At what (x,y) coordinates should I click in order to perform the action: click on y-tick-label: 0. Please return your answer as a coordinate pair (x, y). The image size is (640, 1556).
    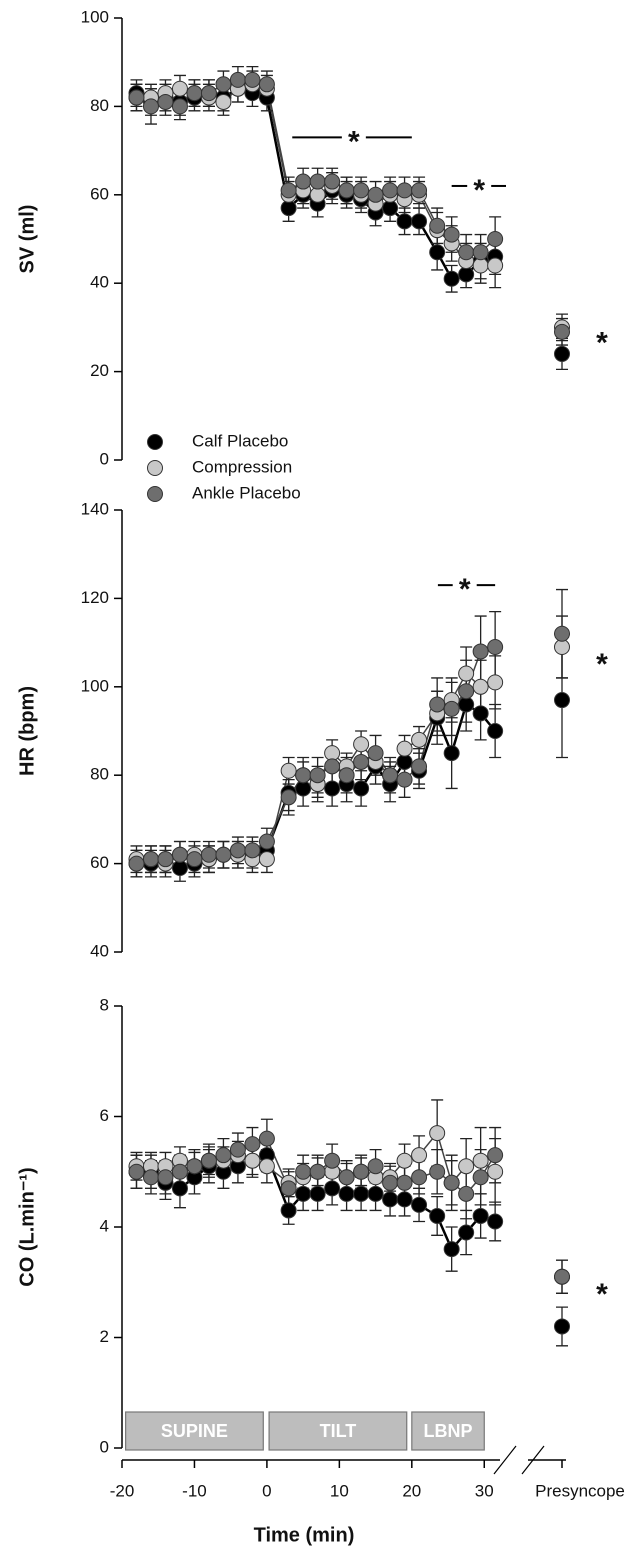
    Looking at the image, I should click on (104, 458).